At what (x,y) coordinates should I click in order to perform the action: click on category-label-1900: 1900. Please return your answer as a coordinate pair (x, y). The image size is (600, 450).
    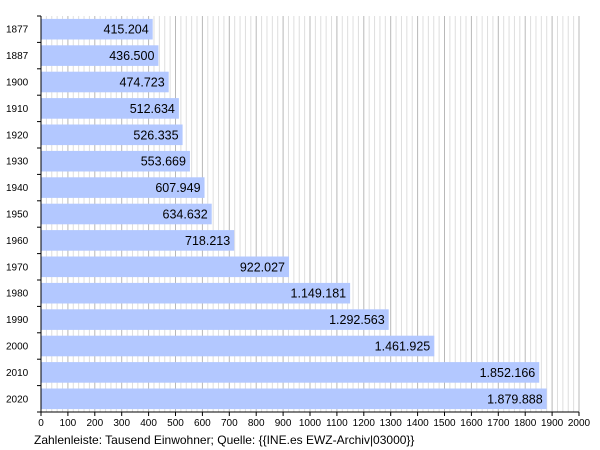
    Looking at the image, I should click on (17, 83).